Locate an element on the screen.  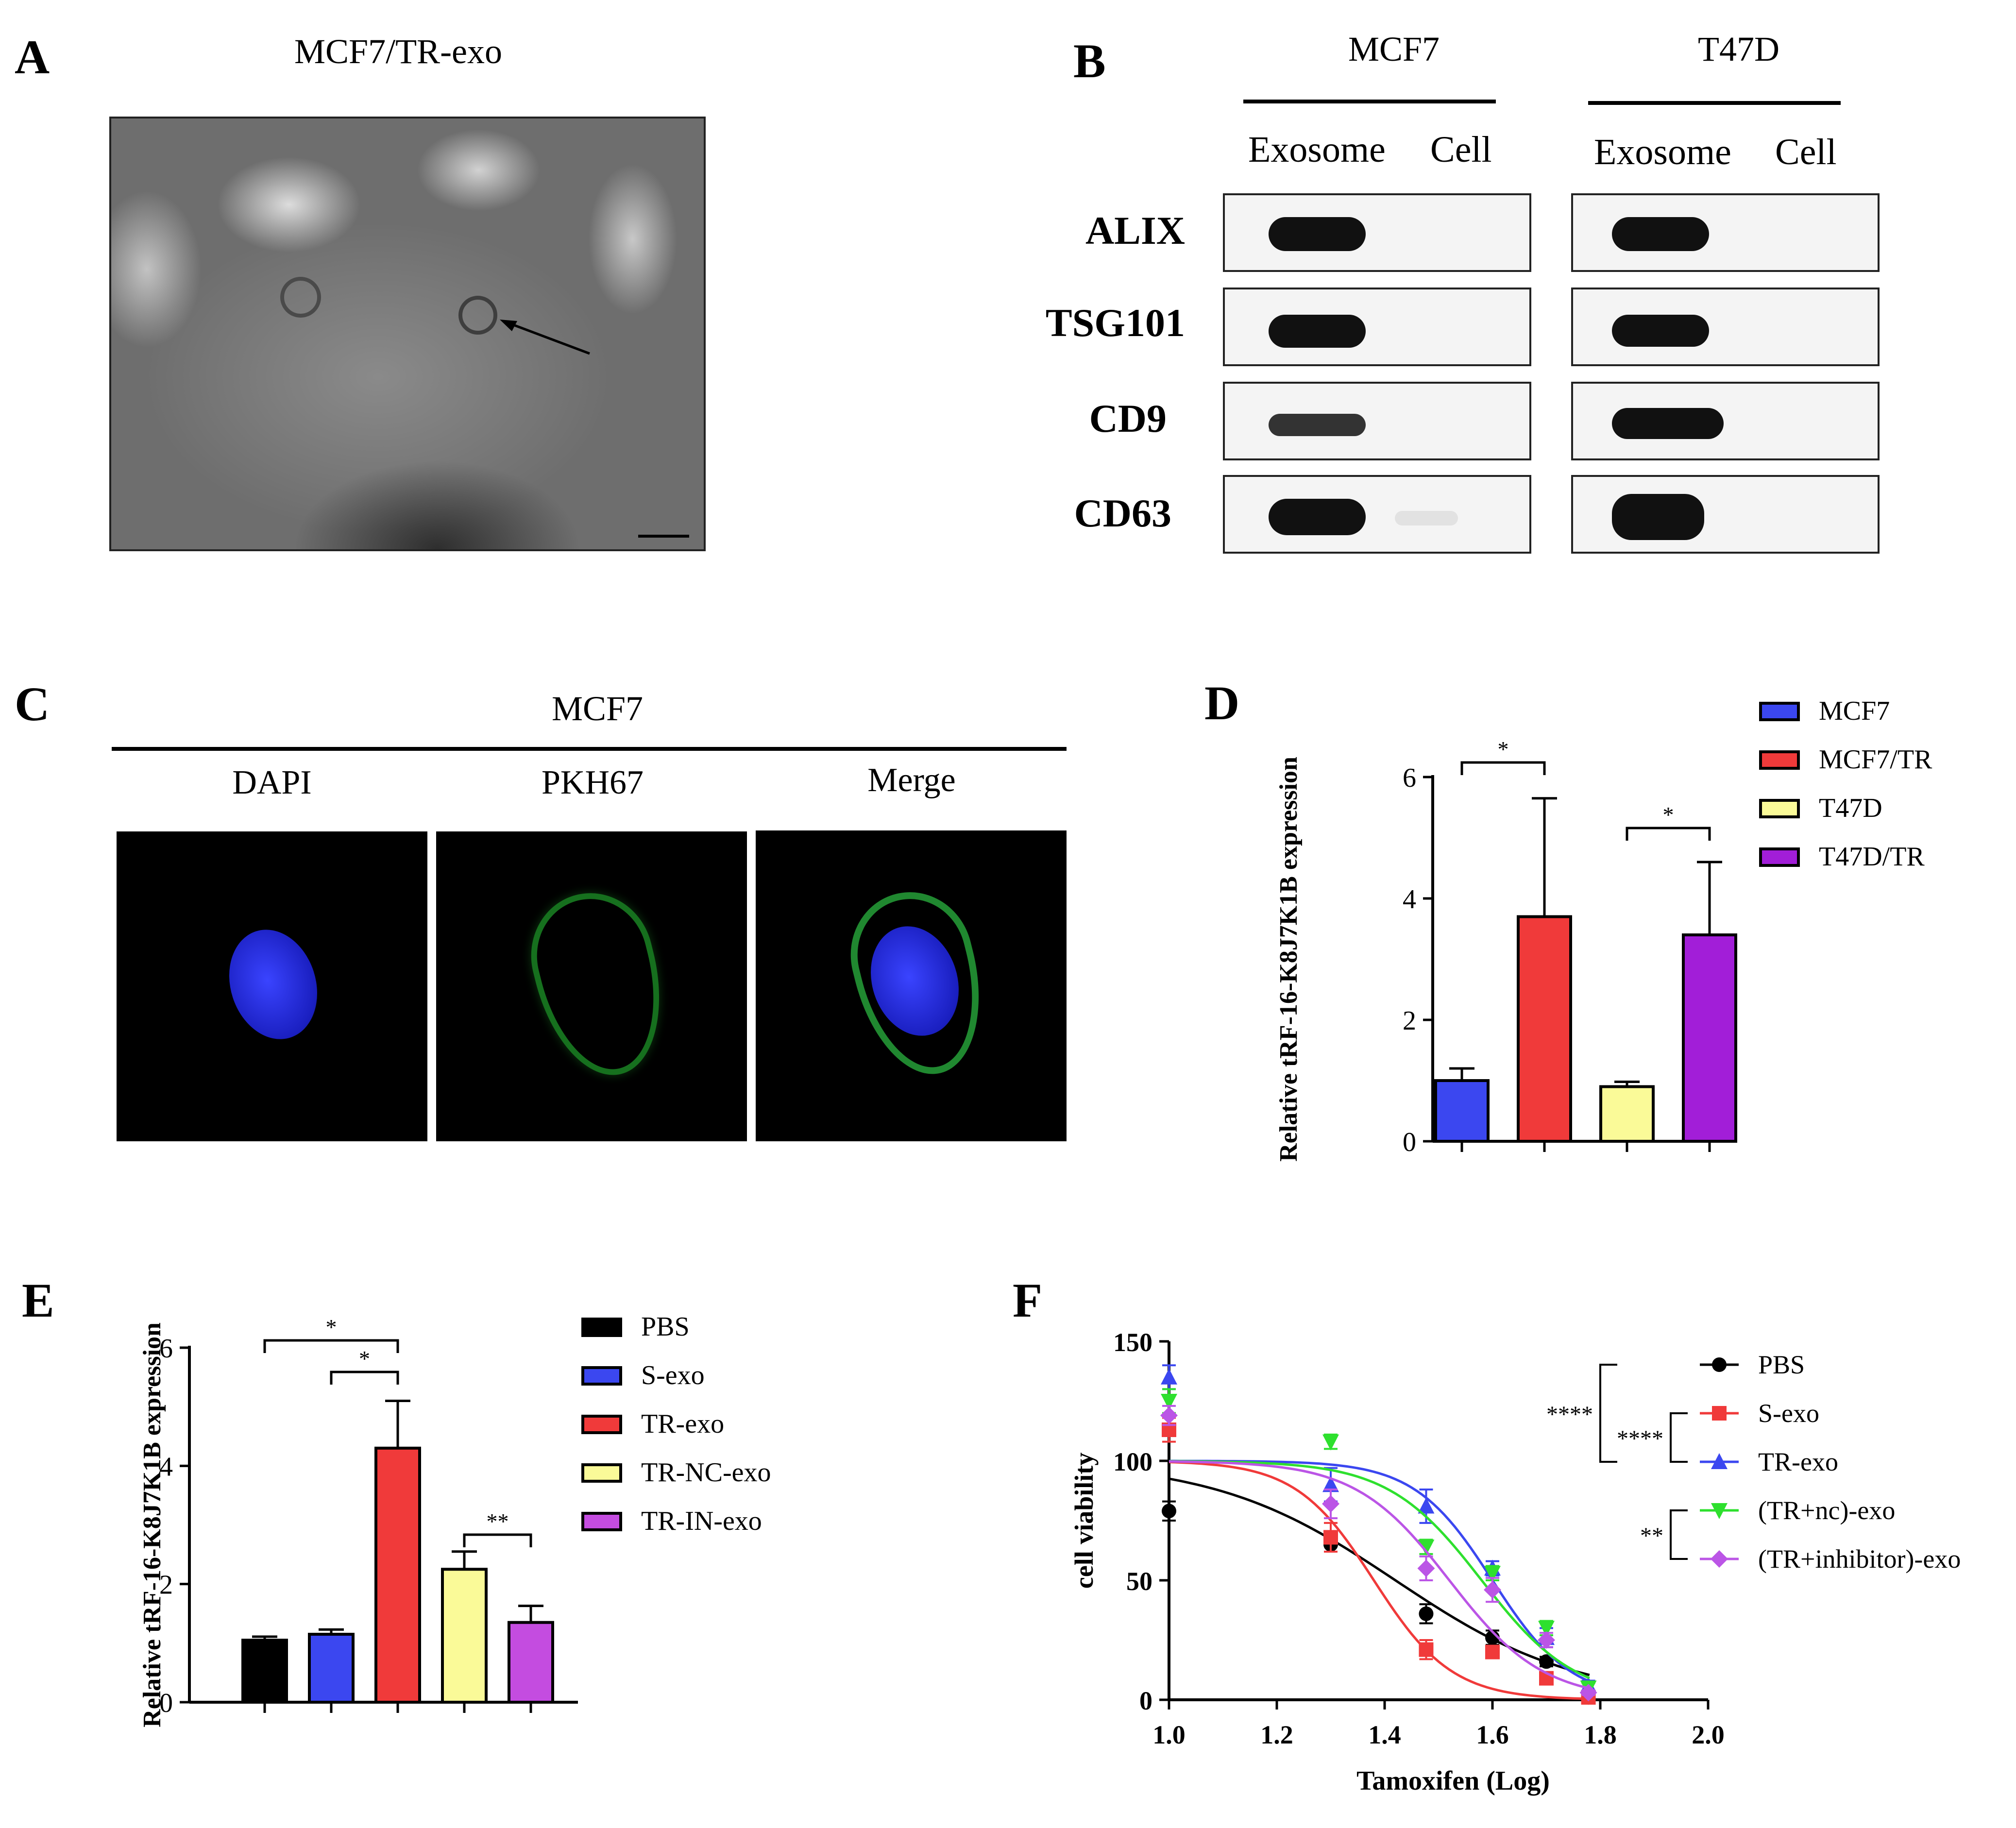
y-tick-label: 100 is located at coordinates (1132, 1461).